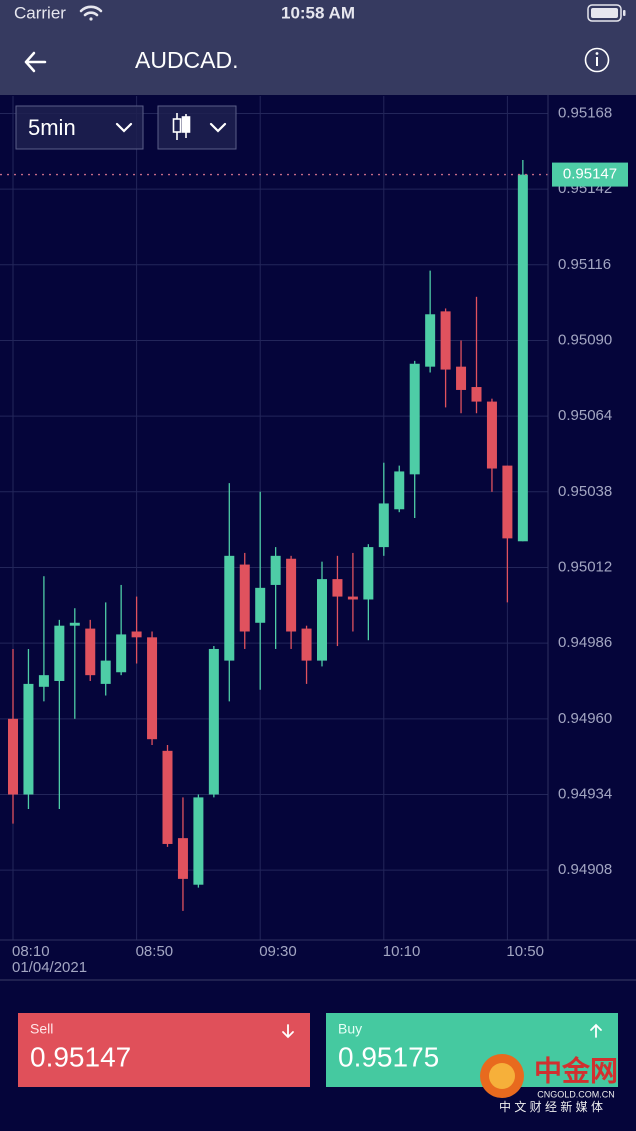 This screenshot has height=1131, width=636. I want to click on x-tick-label: 09:30, so click(278, 951).